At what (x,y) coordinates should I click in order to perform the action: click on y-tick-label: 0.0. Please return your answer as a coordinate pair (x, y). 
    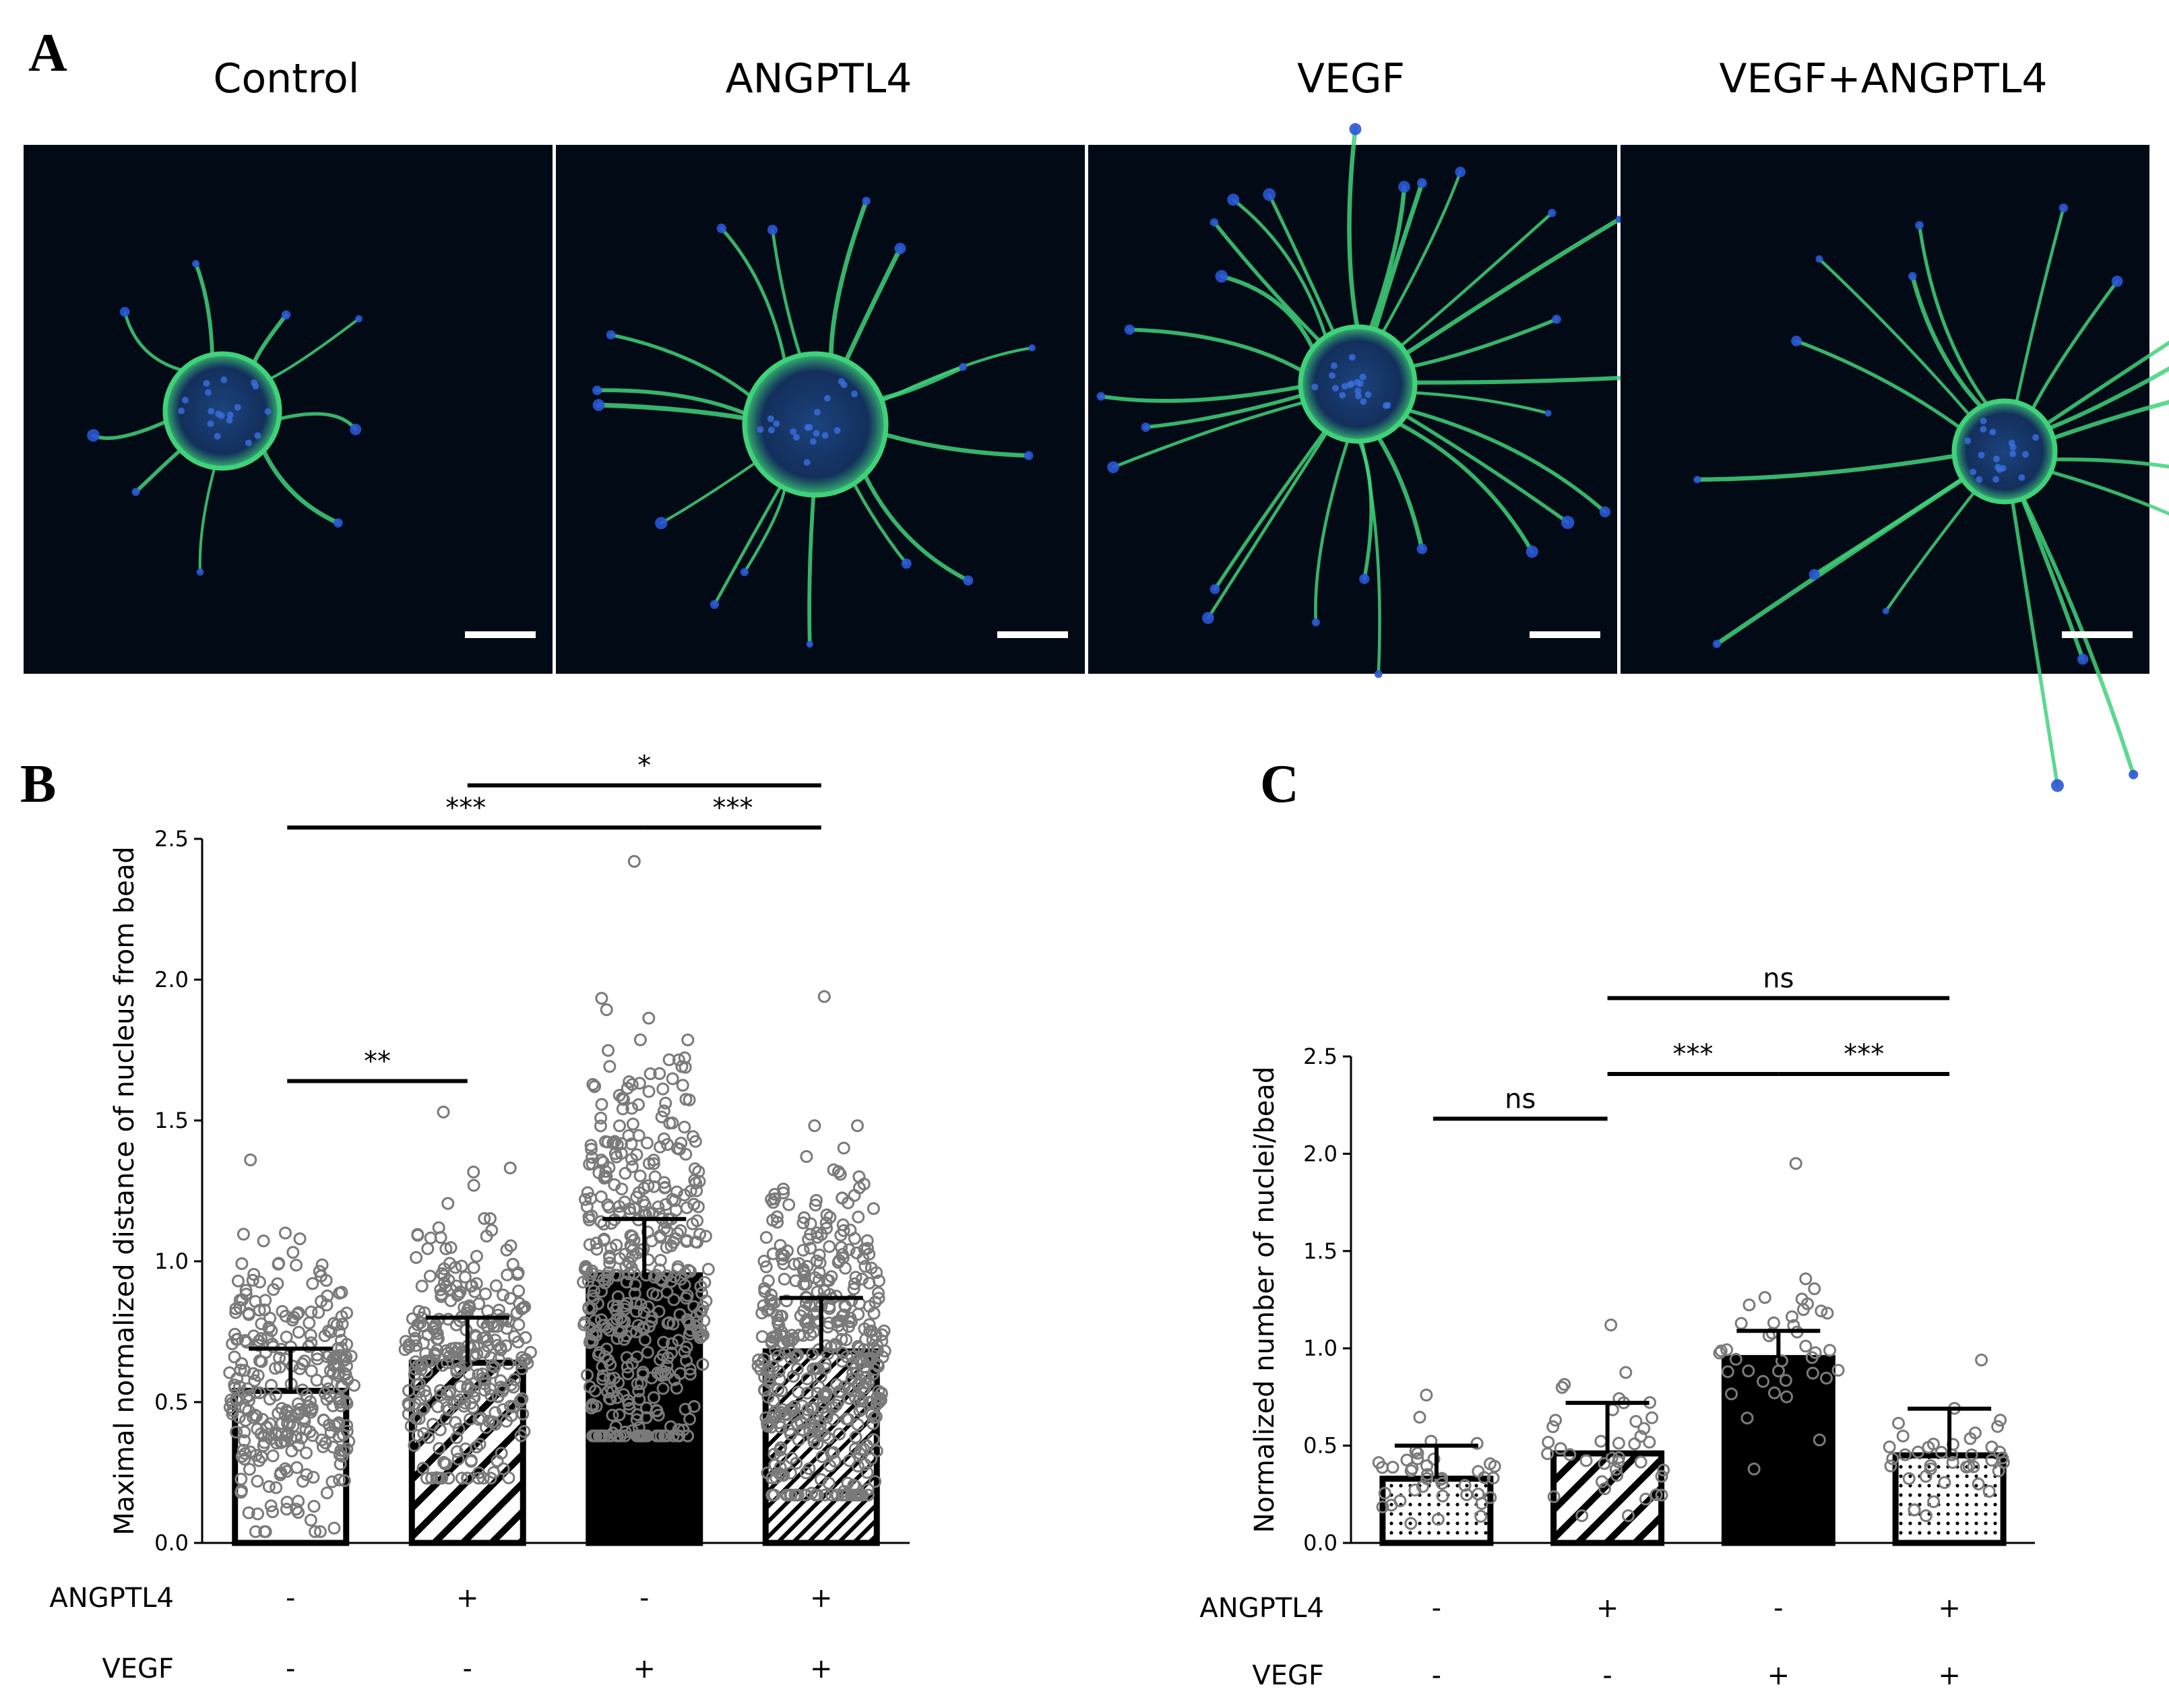
    Looking at the image, I should click on (1320, 1543).